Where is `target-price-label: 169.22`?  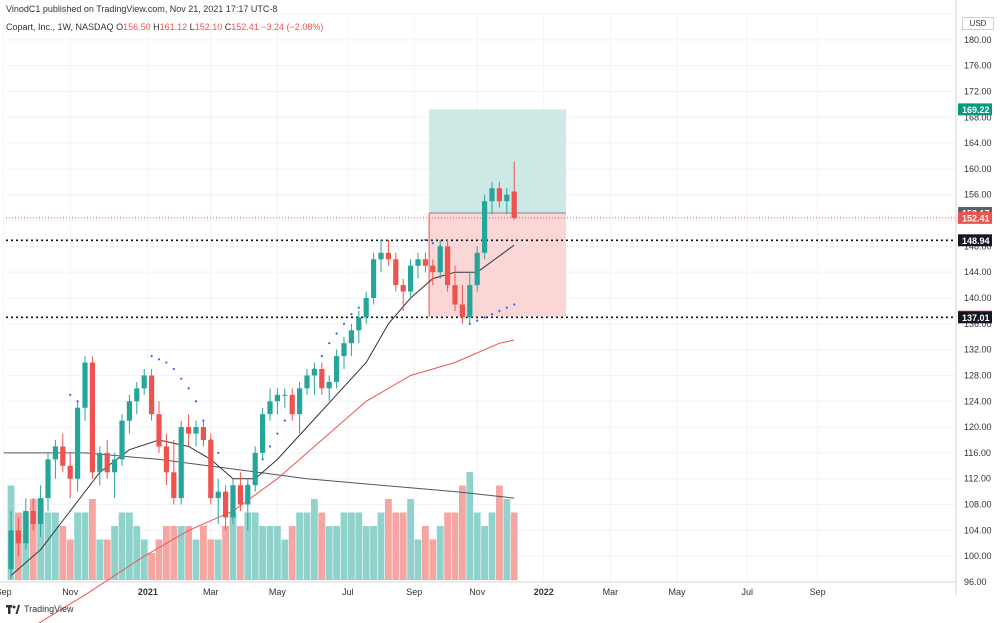 target-price-label: 169.22 is located at coordinates (975, 109).